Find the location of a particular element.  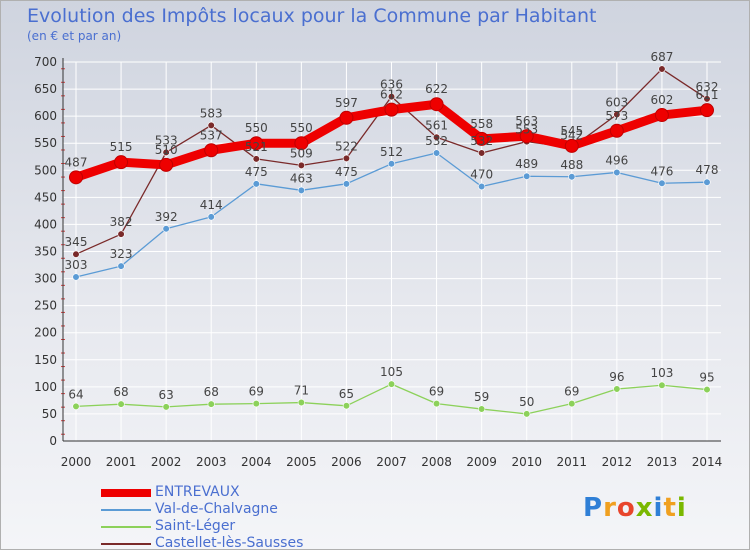

data-label: 487 is located at coordinates (76, 162).